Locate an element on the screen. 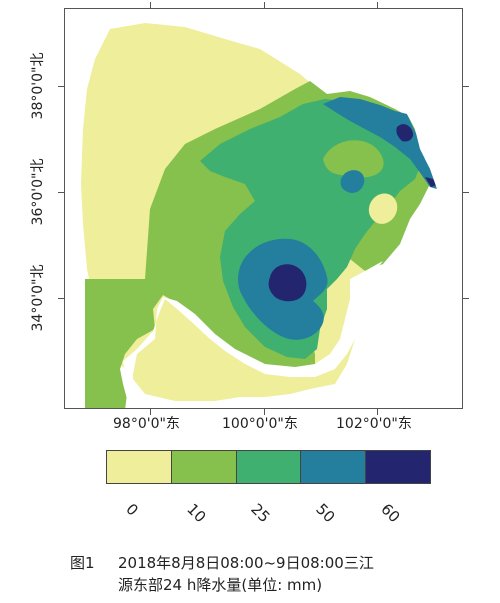 This screenshot has width=500, height=603. zone-50-small is located at coordinates (352, 181).